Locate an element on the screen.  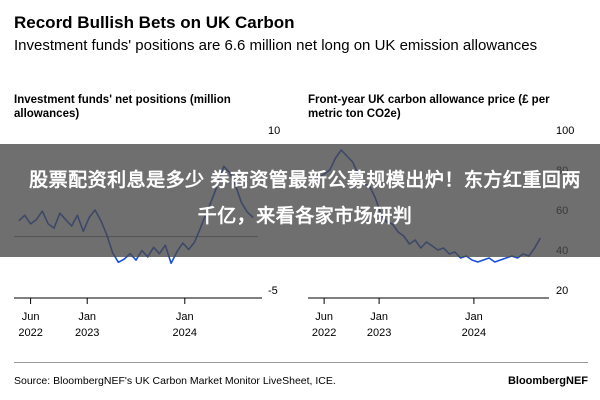
y-tick-label: 100 is located at coordinates (565, 131).